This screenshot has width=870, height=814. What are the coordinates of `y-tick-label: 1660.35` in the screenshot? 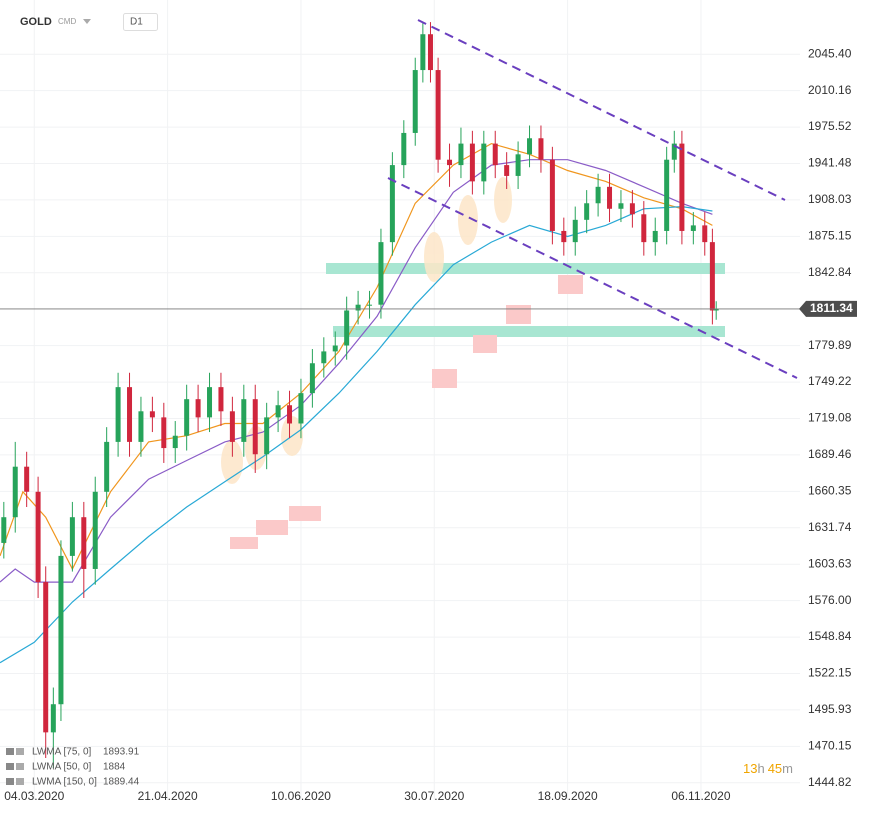 It's located at (830, 491).